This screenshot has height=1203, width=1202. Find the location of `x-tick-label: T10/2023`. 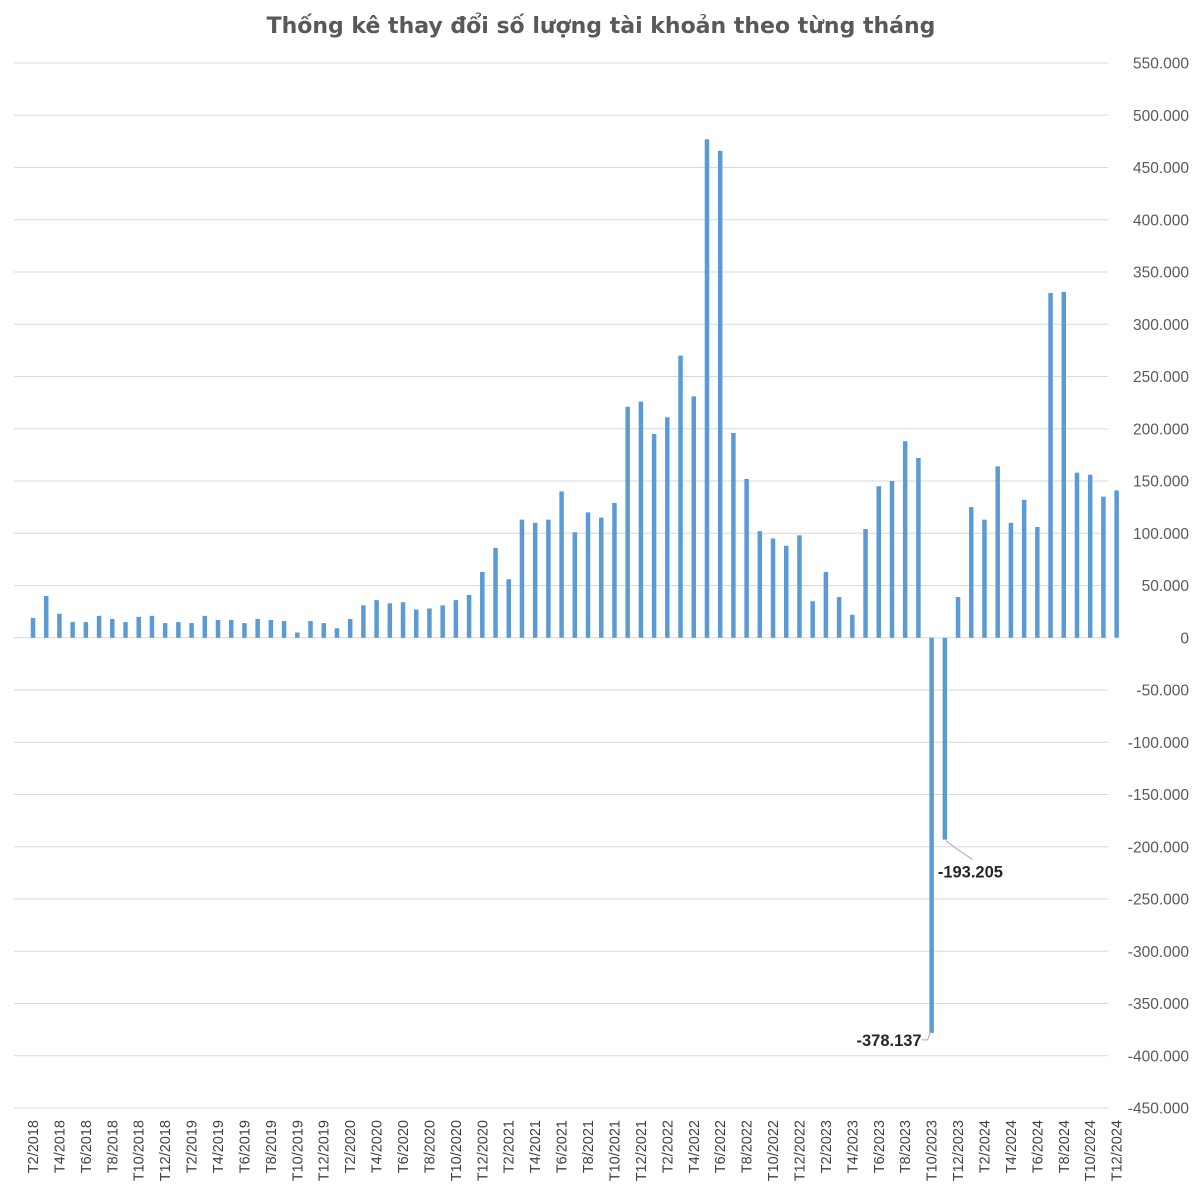

x-tick-label: T10/2023 is located at coordinates (933, 1150).